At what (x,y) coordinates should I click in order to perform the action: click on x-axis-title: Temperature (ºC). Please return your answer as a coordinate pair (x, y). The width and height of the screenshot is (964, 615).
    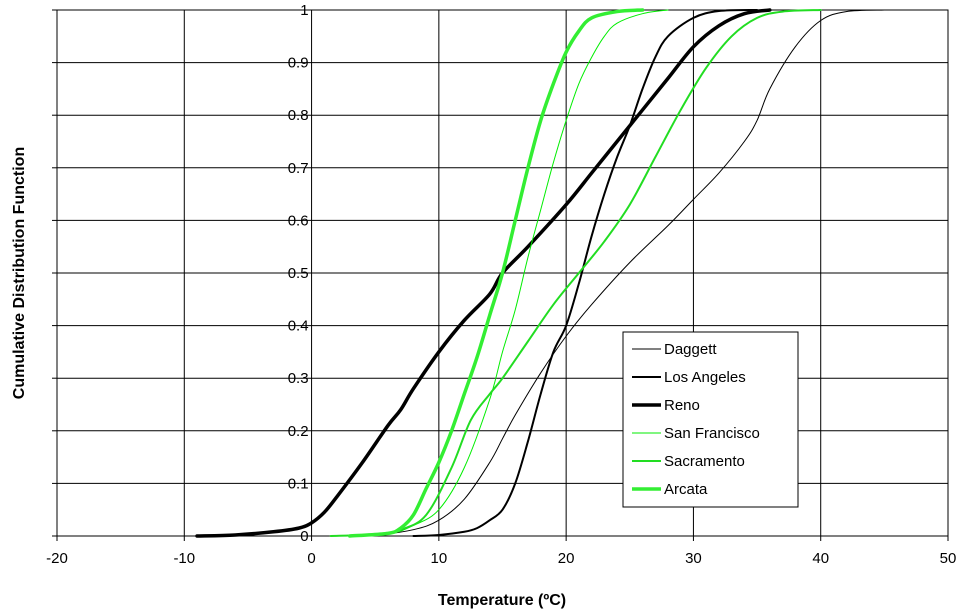
    Looking at the image, I should click on (502, 600).